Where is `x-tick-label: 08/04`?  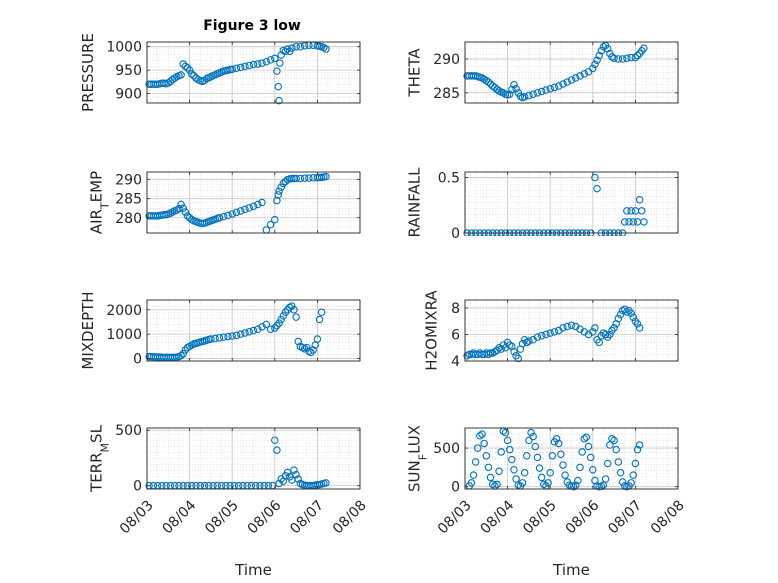
x-tick-label: 08/04 is located at coordinates (498, 517).